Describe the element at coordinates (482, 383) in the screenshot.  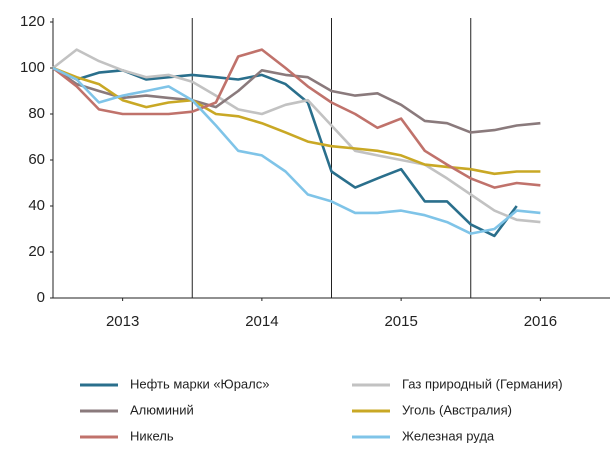
I see `legend-label: Газ природный (Германия)` at that location.